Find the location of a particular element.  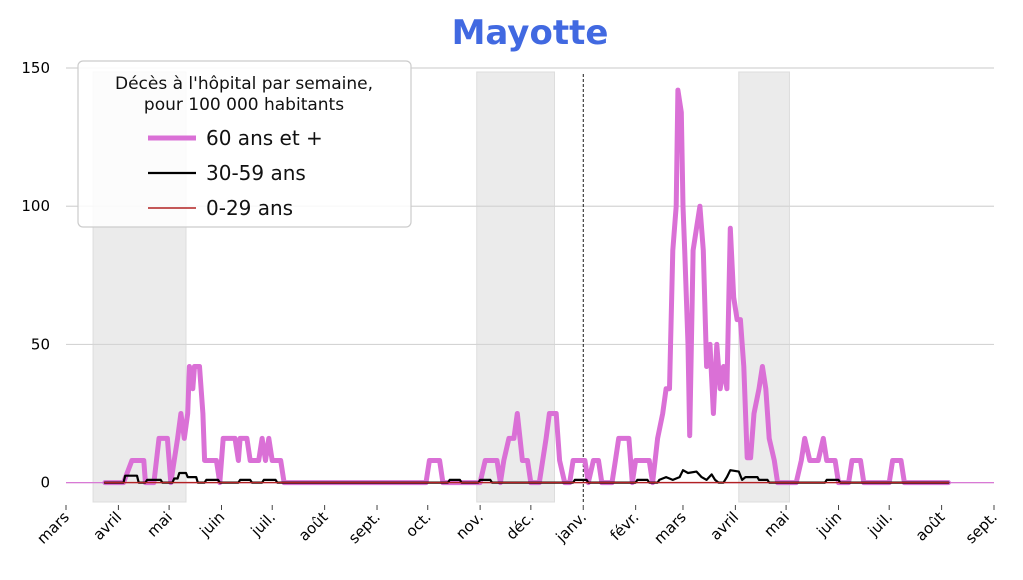

legend-title: Décès à l'hôpital par semaine, is located at coordinates (244, 84).